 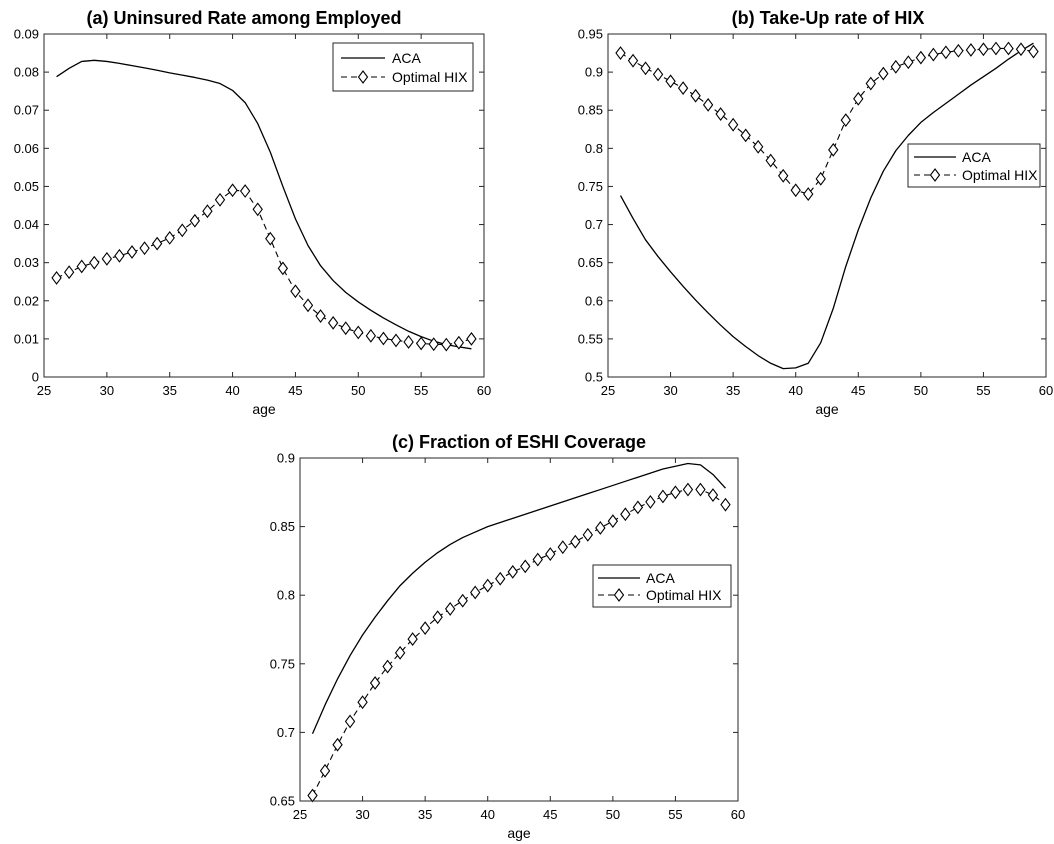 What do you see at coordinates (594, 300) in the screenshot?
I see `y-tick-label: 0.6` at bounding box center [594, 300].